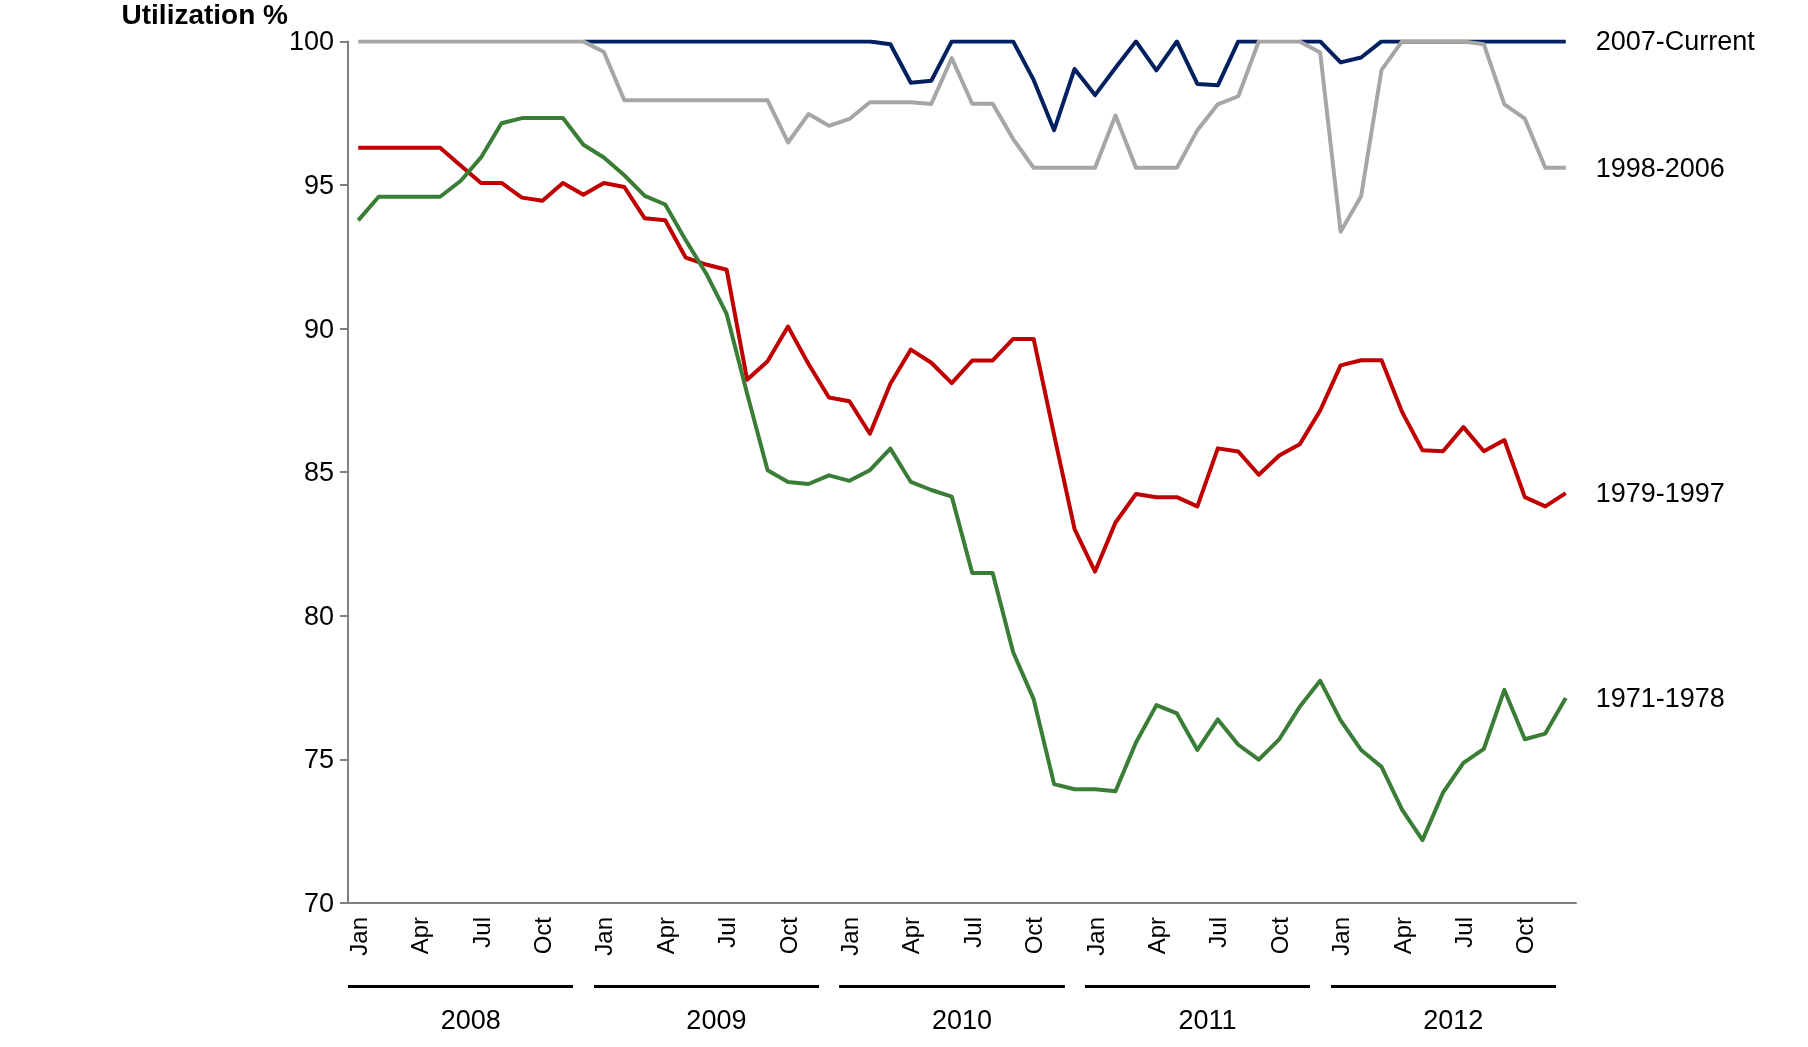 This screenshot has width=1808, height=1047. Describe the element at coordinates (205, 15) in the screenshot. I see `y-axis-title: Utilization %` at that location.